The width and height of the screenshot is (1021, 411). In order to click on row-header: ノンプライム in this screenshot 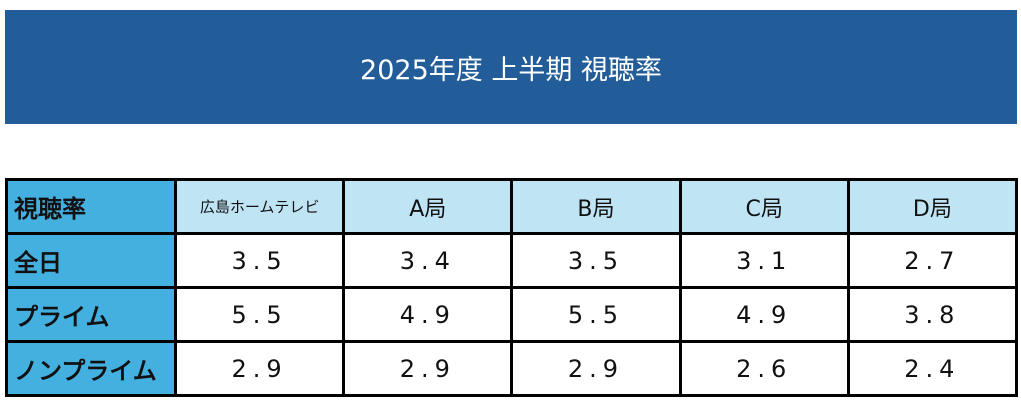, I will do `click(91, 368)`.